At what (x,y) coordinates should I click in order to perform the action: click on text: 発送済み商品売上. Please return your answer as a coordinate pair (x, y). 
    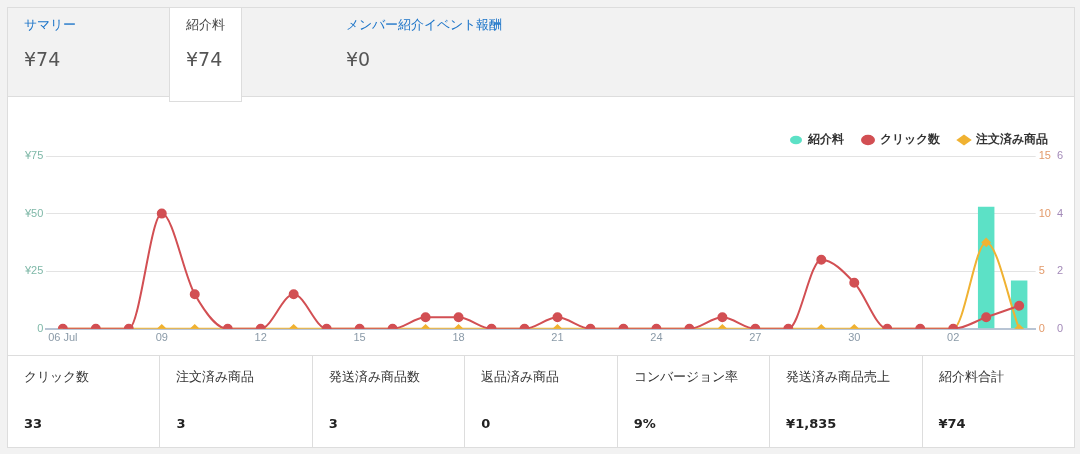
    Looking at the image, I should click on (839, 377).